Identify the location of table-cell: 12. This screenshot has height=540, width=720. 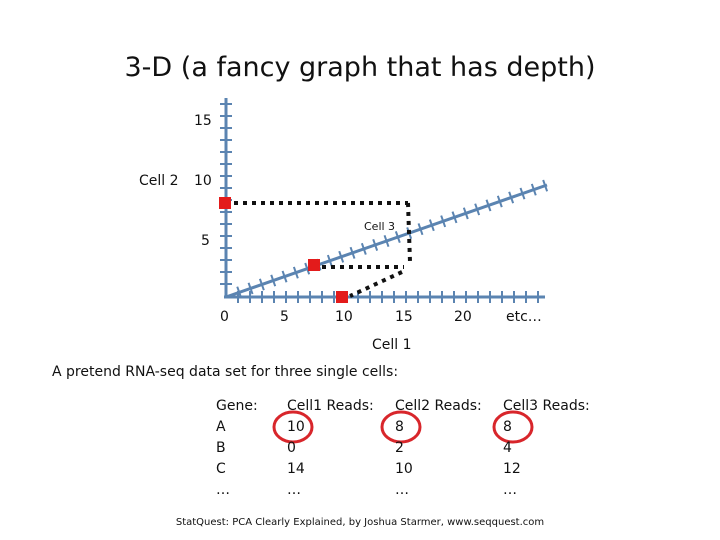
(512, 469).